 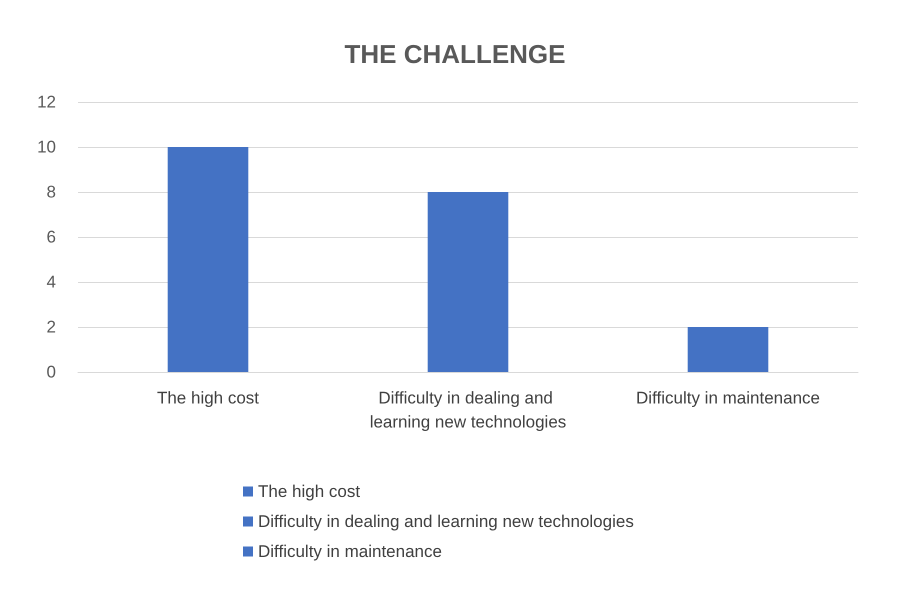 I want to click on y-tick-label: 10, so click(x=46, y=147).